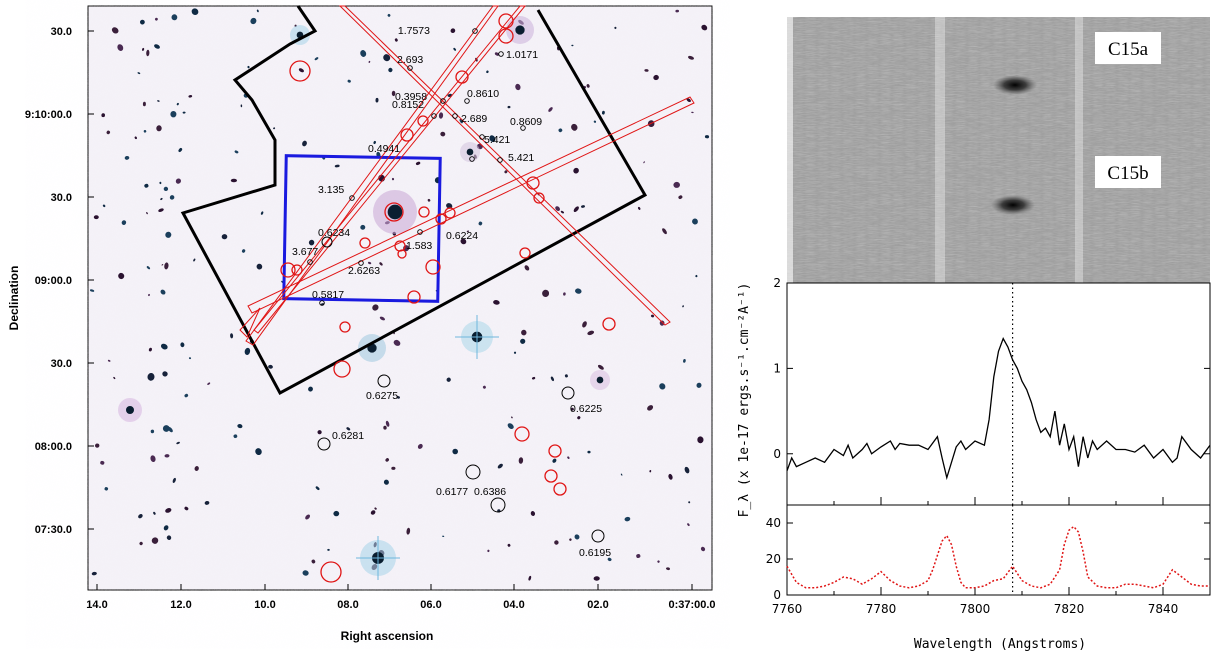  What do you see at coordinates (96, 605) in the screenshot?
I see `ra-tick-label: 14.0` at bounding box center [96, 605].